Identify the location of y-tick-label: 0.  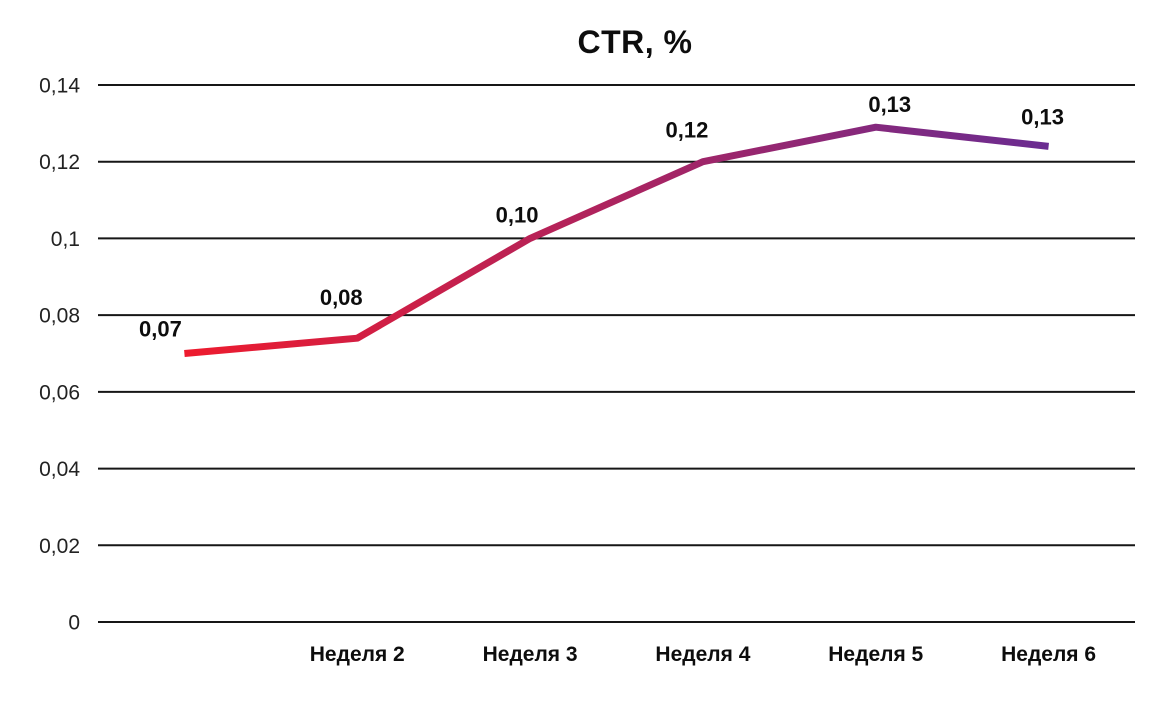
(74, 623).